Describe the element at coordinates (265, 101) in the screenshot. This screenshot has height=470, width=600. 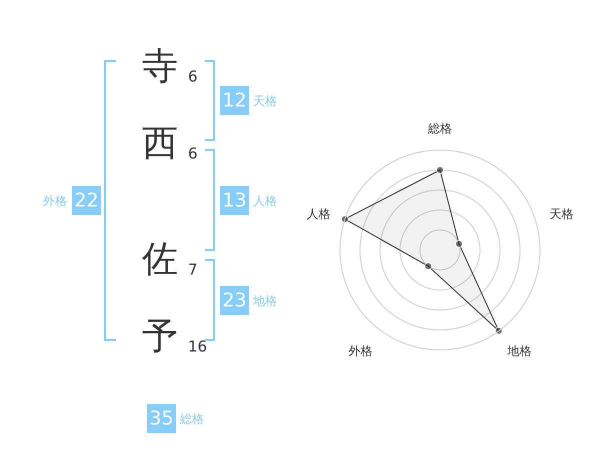
I see `category-label: 天格` at that location.